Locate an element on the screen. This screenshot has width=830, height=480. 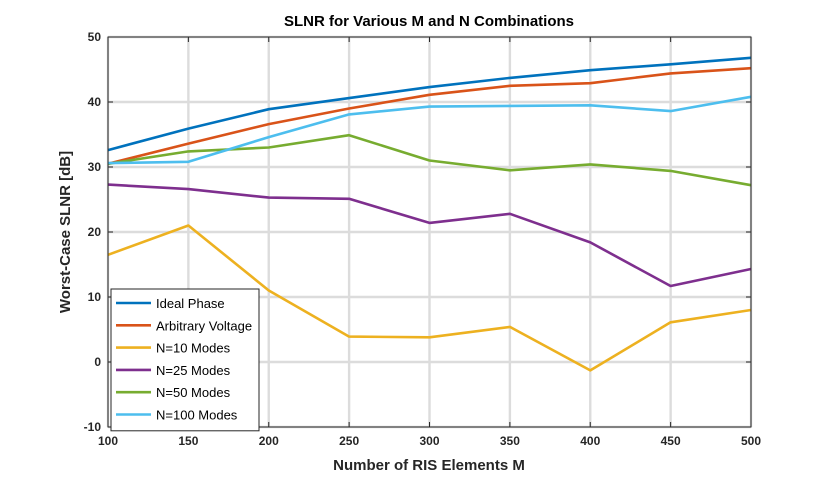
legend-label-ideal-phase: Ideal Phase is located at coordinates (190, 303).